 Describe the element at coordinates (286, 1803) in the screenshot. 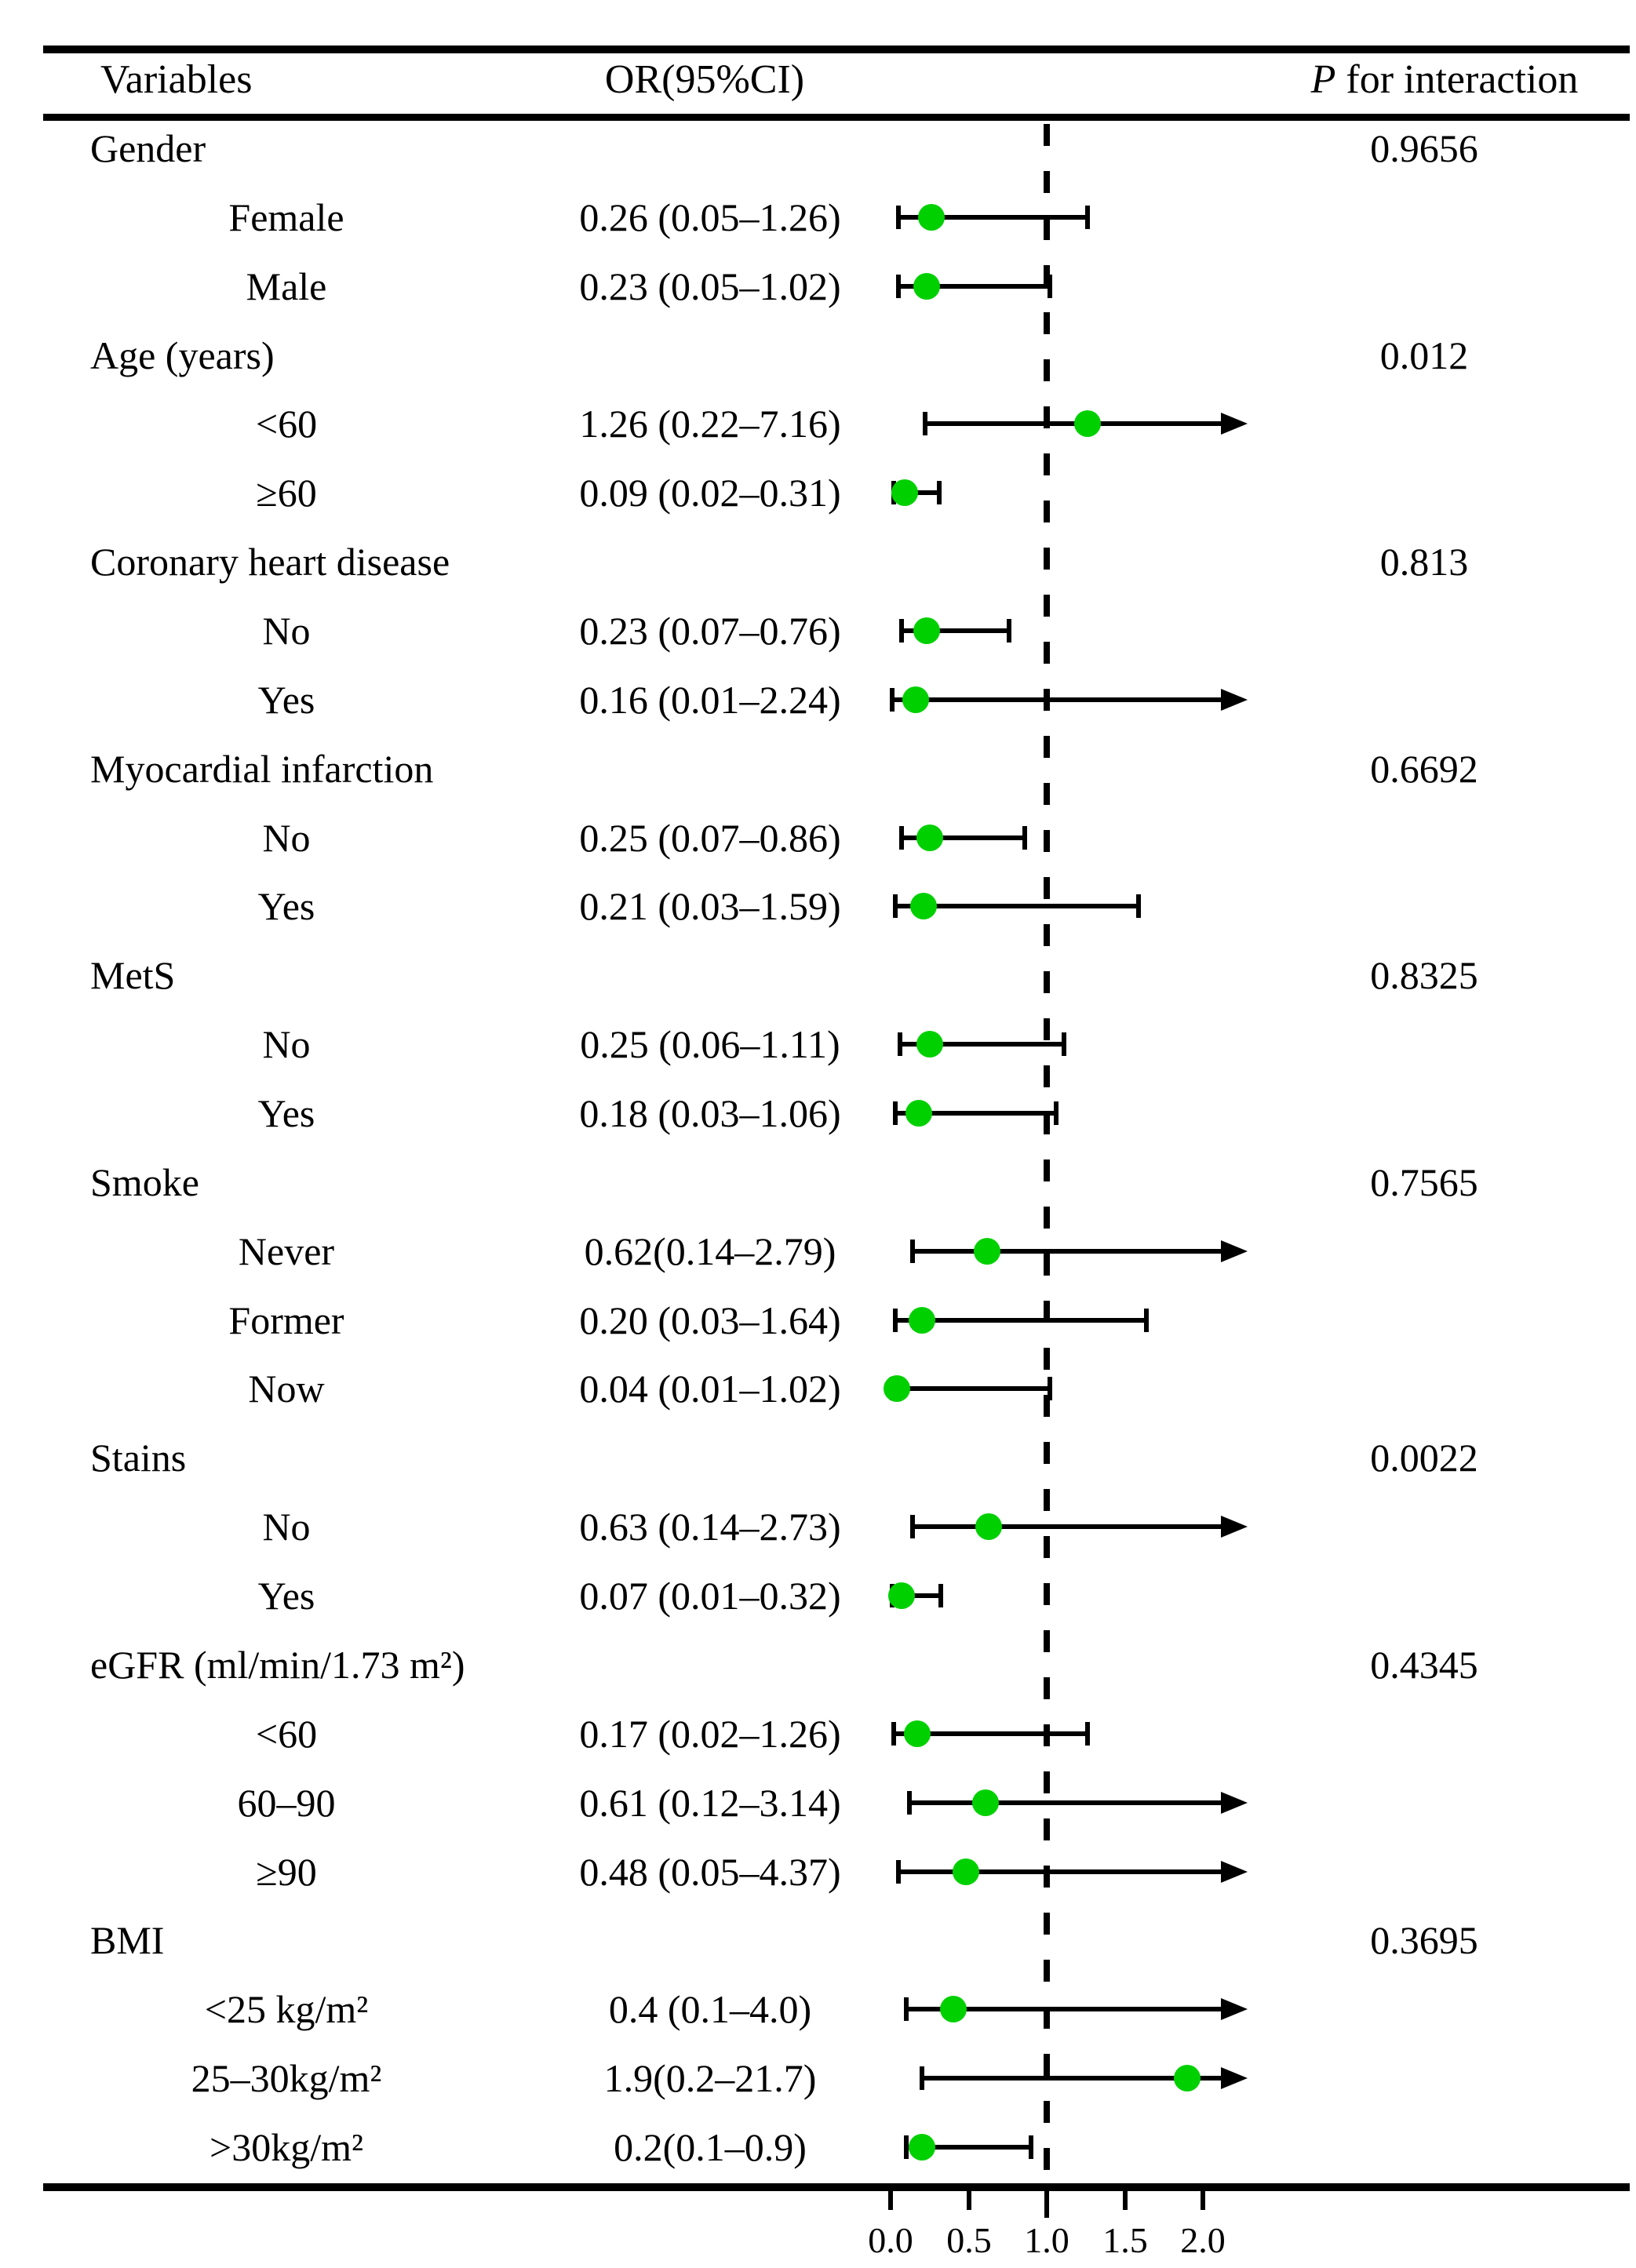

I see `subgroup-label: 60–90` at that location.